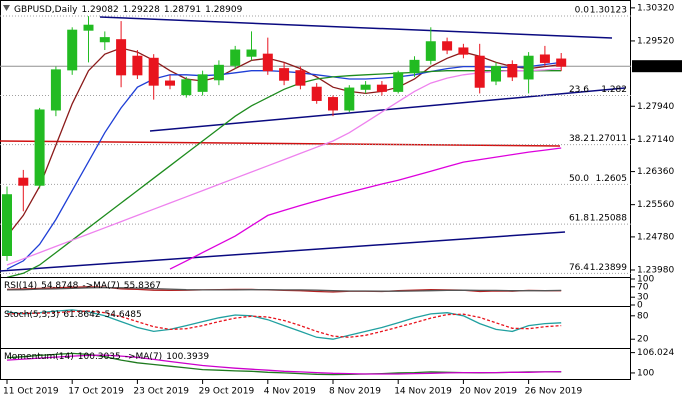 This screenshot has height=400, width=700. What do you see at coordinates (582, 10) in the screenshot?
I see `fib-label: 0.0` at bounding box center [582, 10].